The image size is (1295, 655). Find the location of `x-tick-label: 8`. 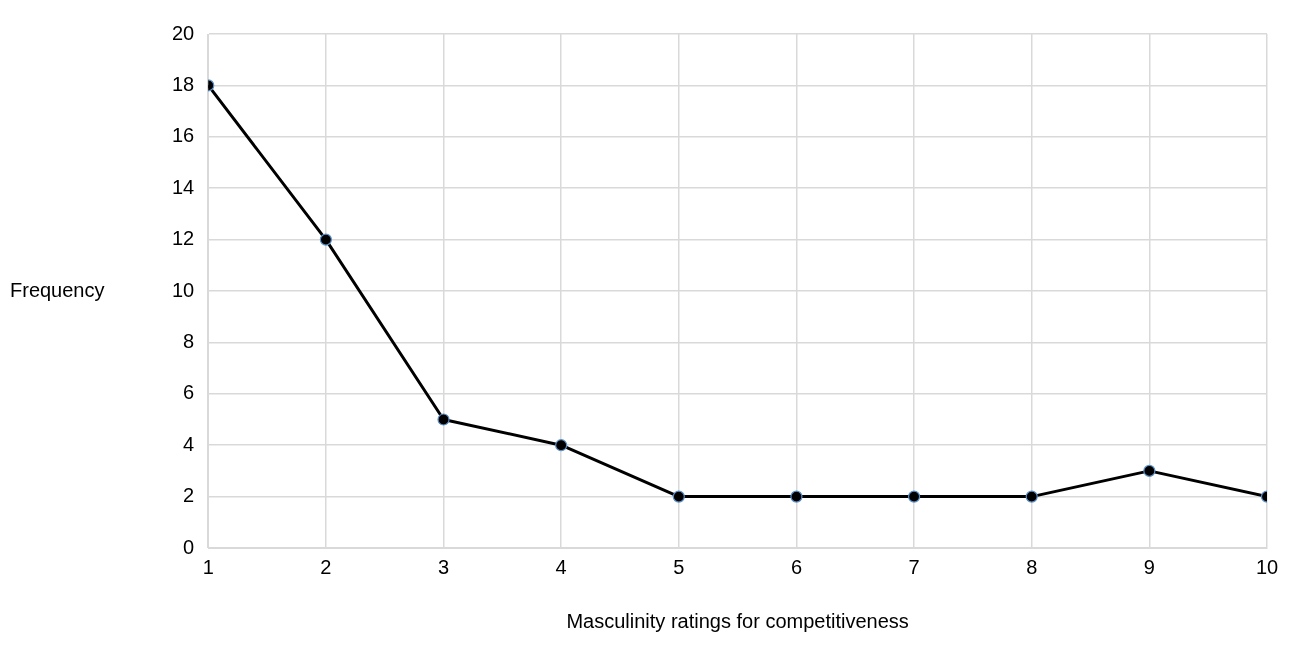

x-tick-label: 8 is located at coordinates (1032, 566).